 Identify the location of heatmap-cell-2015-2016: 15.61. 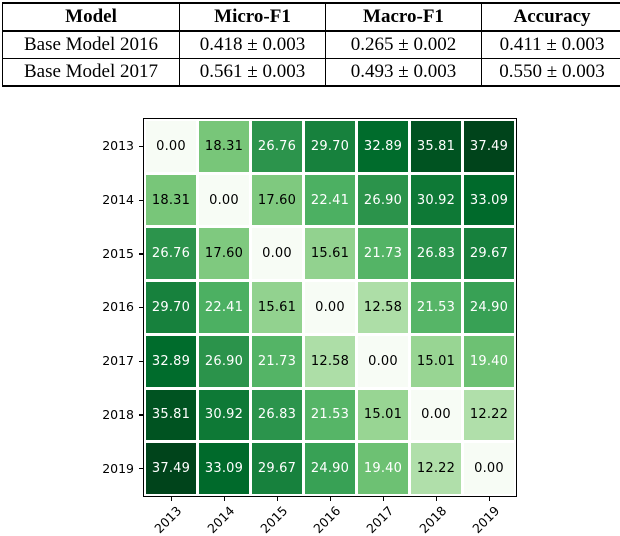
(330, 254).